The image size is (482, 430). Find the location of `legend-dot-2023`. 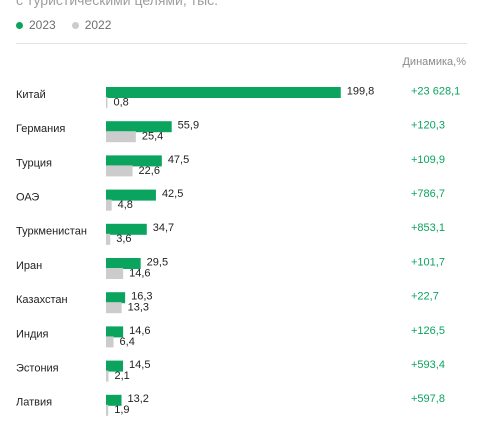

legend-dot-2023 is located at coordinates (19, 25).